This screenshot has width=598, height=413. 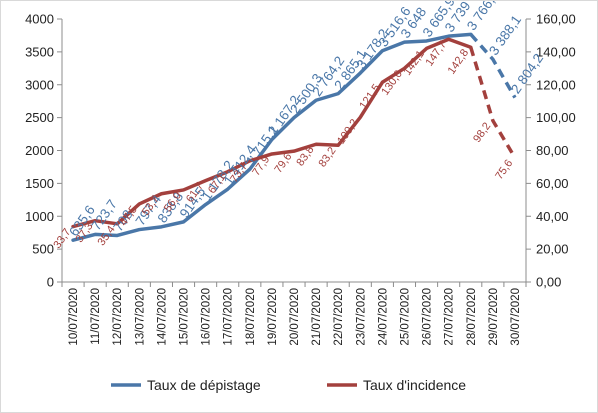 I want to click on x-tick-label: 28/07/2020, so click(x=472, y=317).